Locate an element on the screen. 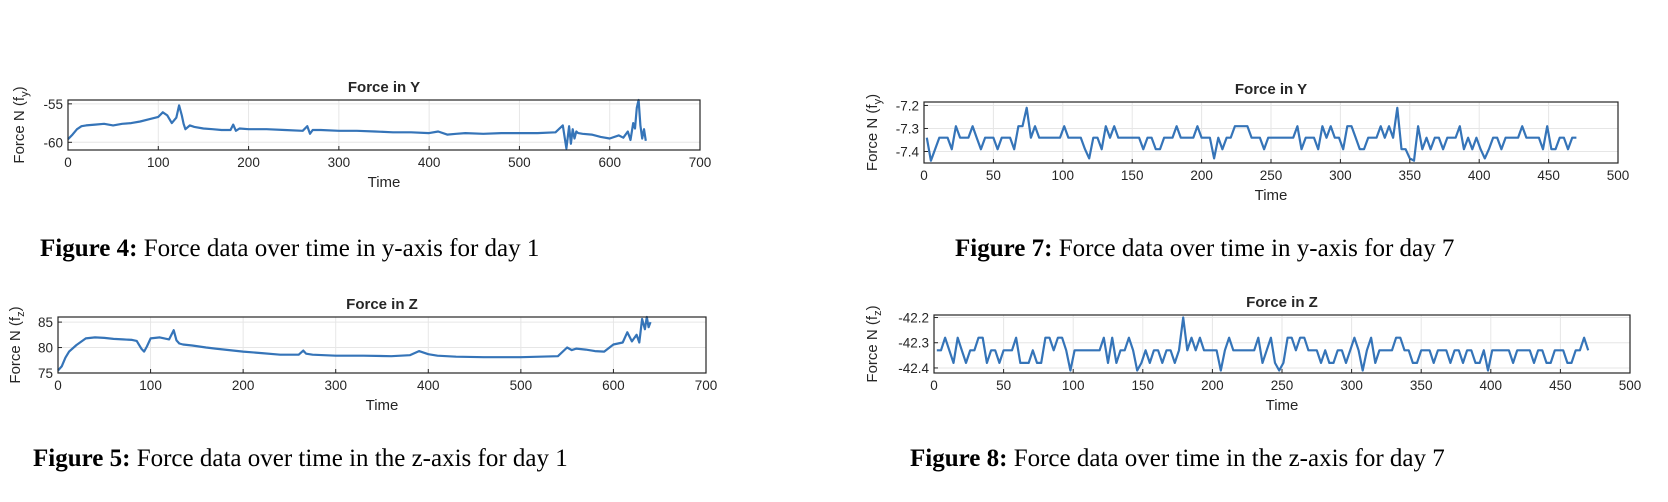  fig8-xtick-label: 100 is located at coordinates (1073, 385).